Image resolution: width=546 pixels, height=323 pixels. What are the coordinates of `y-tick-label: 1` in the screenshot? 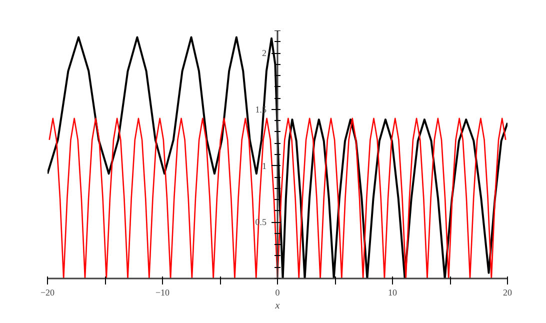 It's located at (264, 165).